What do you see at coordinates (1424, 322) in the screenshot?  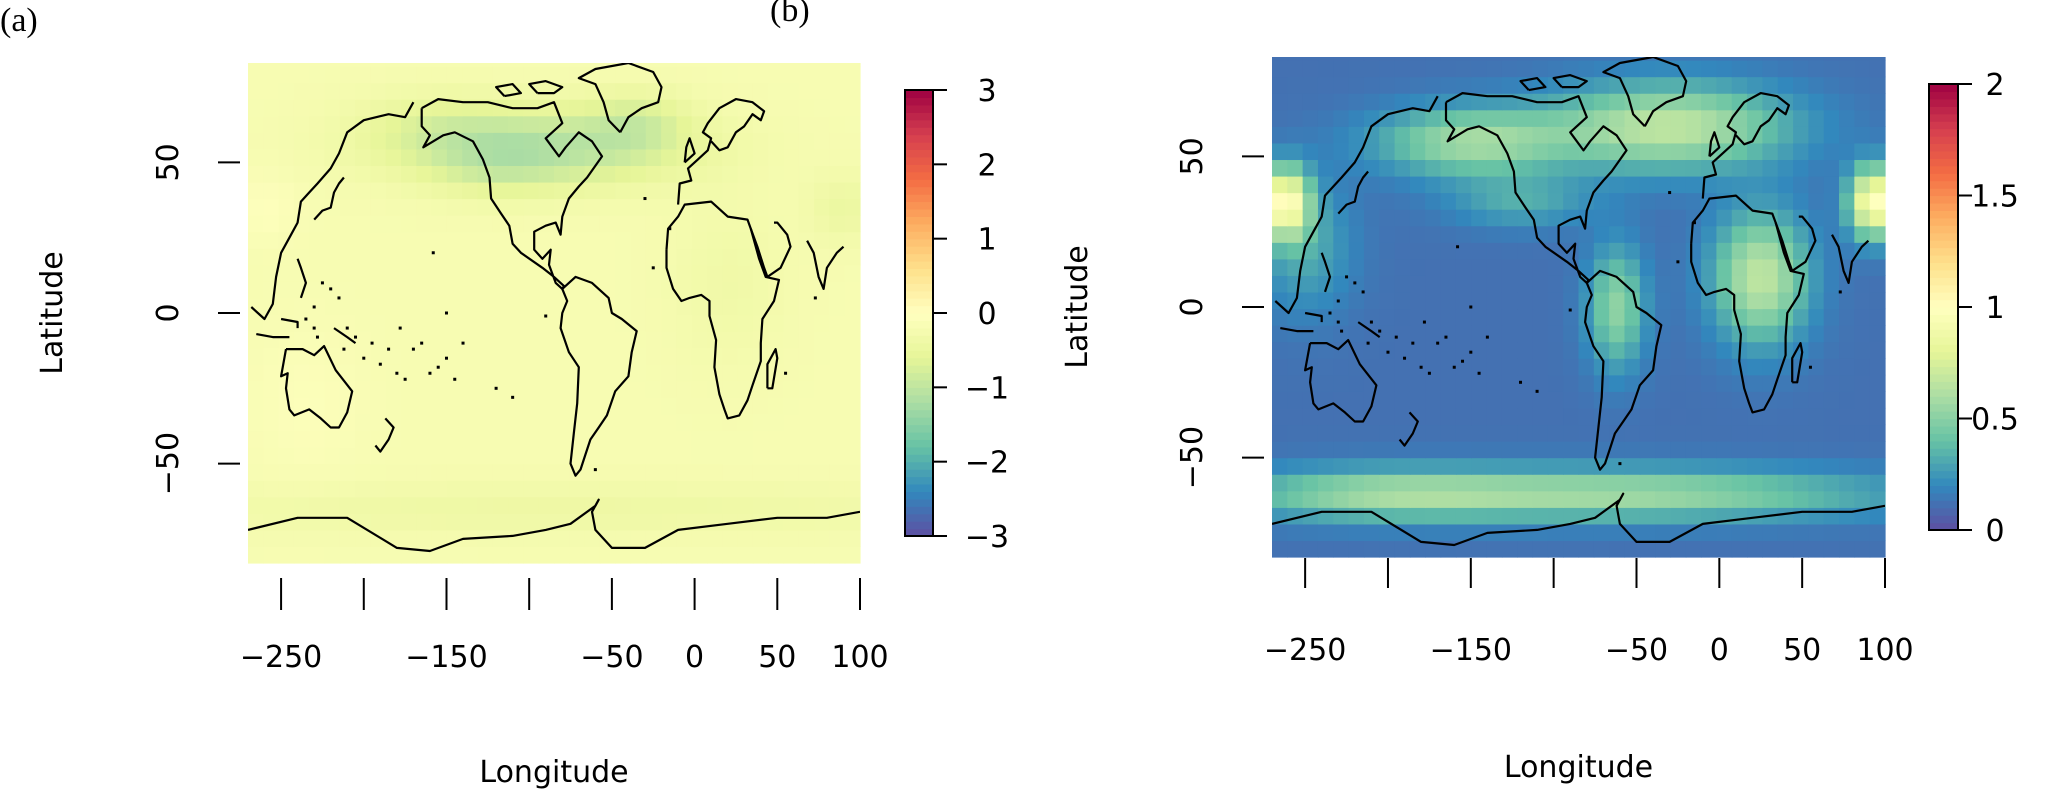 I see `island-dot` at bounding box center [1424, 322].